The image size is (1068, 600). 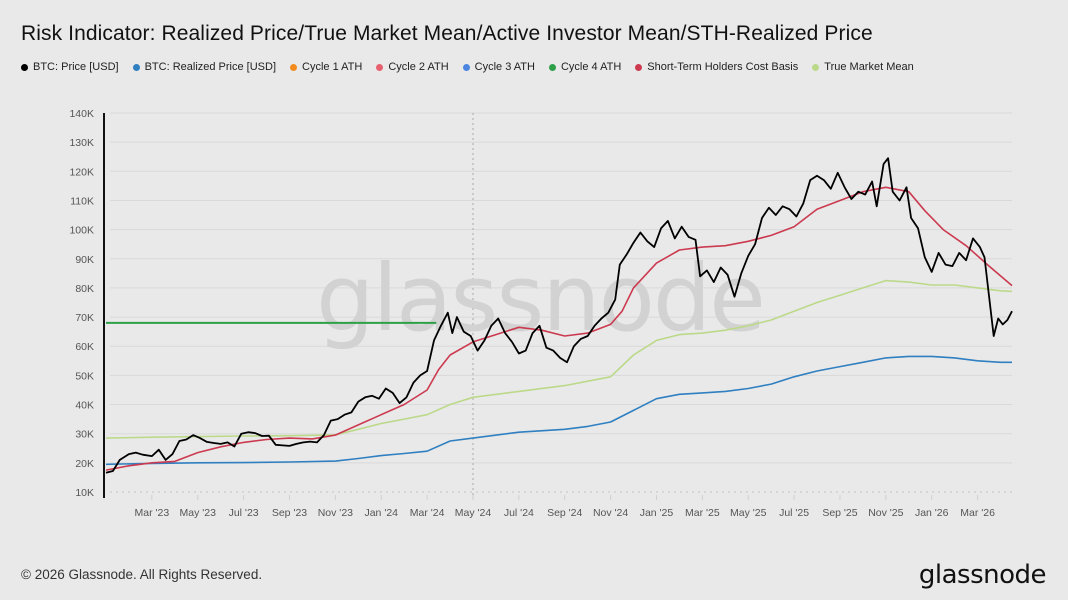 I want to click on legend-item-sth-cost-basis: Short-Term Holders Cost Basis, so click(x=716, y=67).